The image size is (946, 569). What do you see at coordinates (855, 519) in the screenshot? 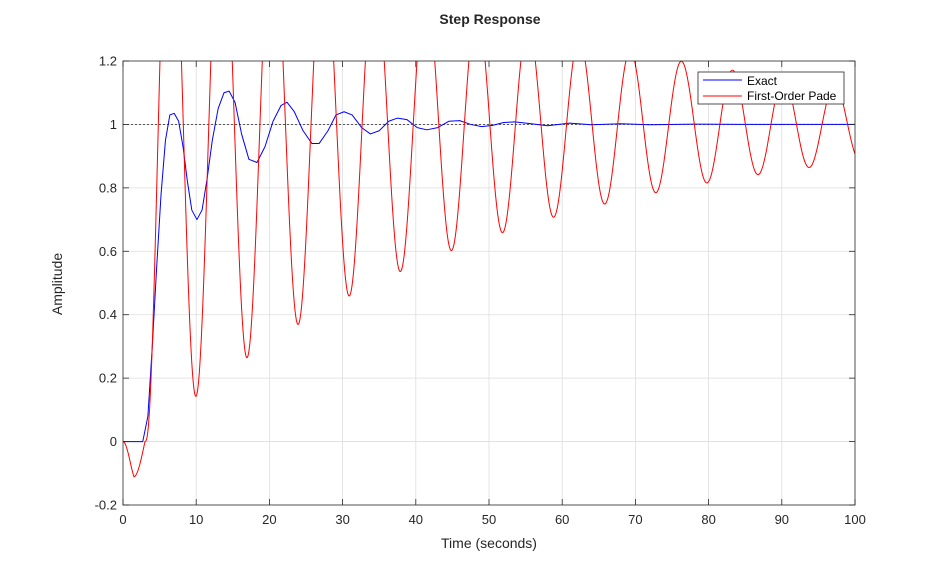
I see `x-tick-label-10: 100` at bounding box center [855, 519].